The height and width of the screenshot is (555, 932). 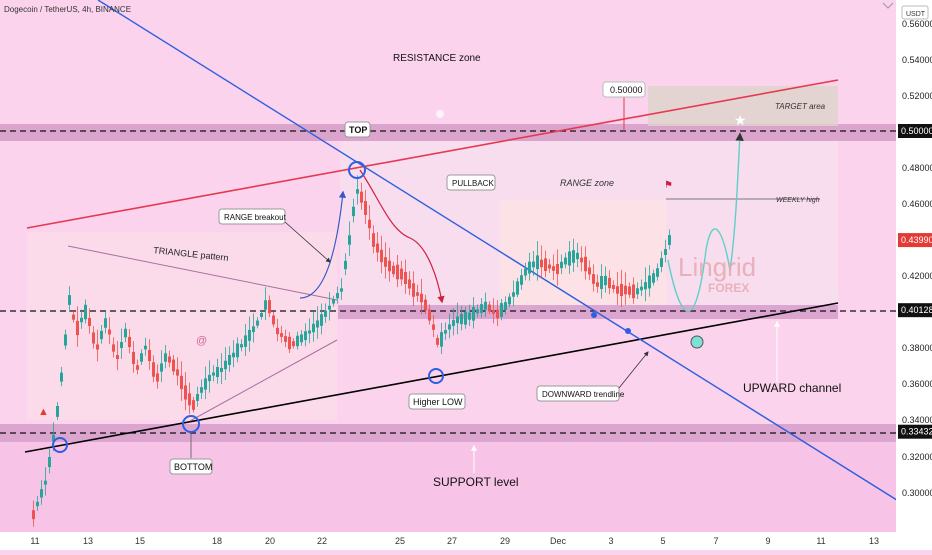 I want to click on support-zone-band, so click(x=448, y=433).